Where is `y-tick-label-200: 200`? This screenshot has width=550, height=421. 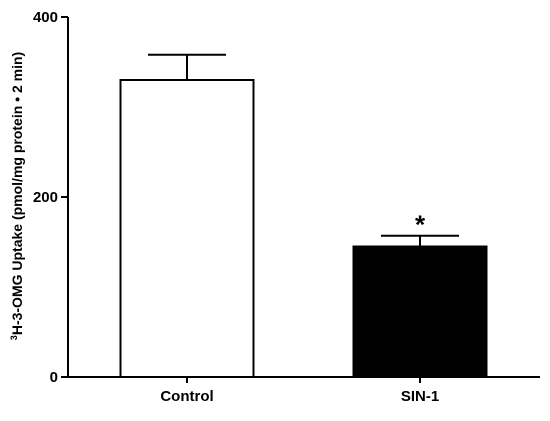
y-tick-label-200: 200 is located at coordinates (45, 197).